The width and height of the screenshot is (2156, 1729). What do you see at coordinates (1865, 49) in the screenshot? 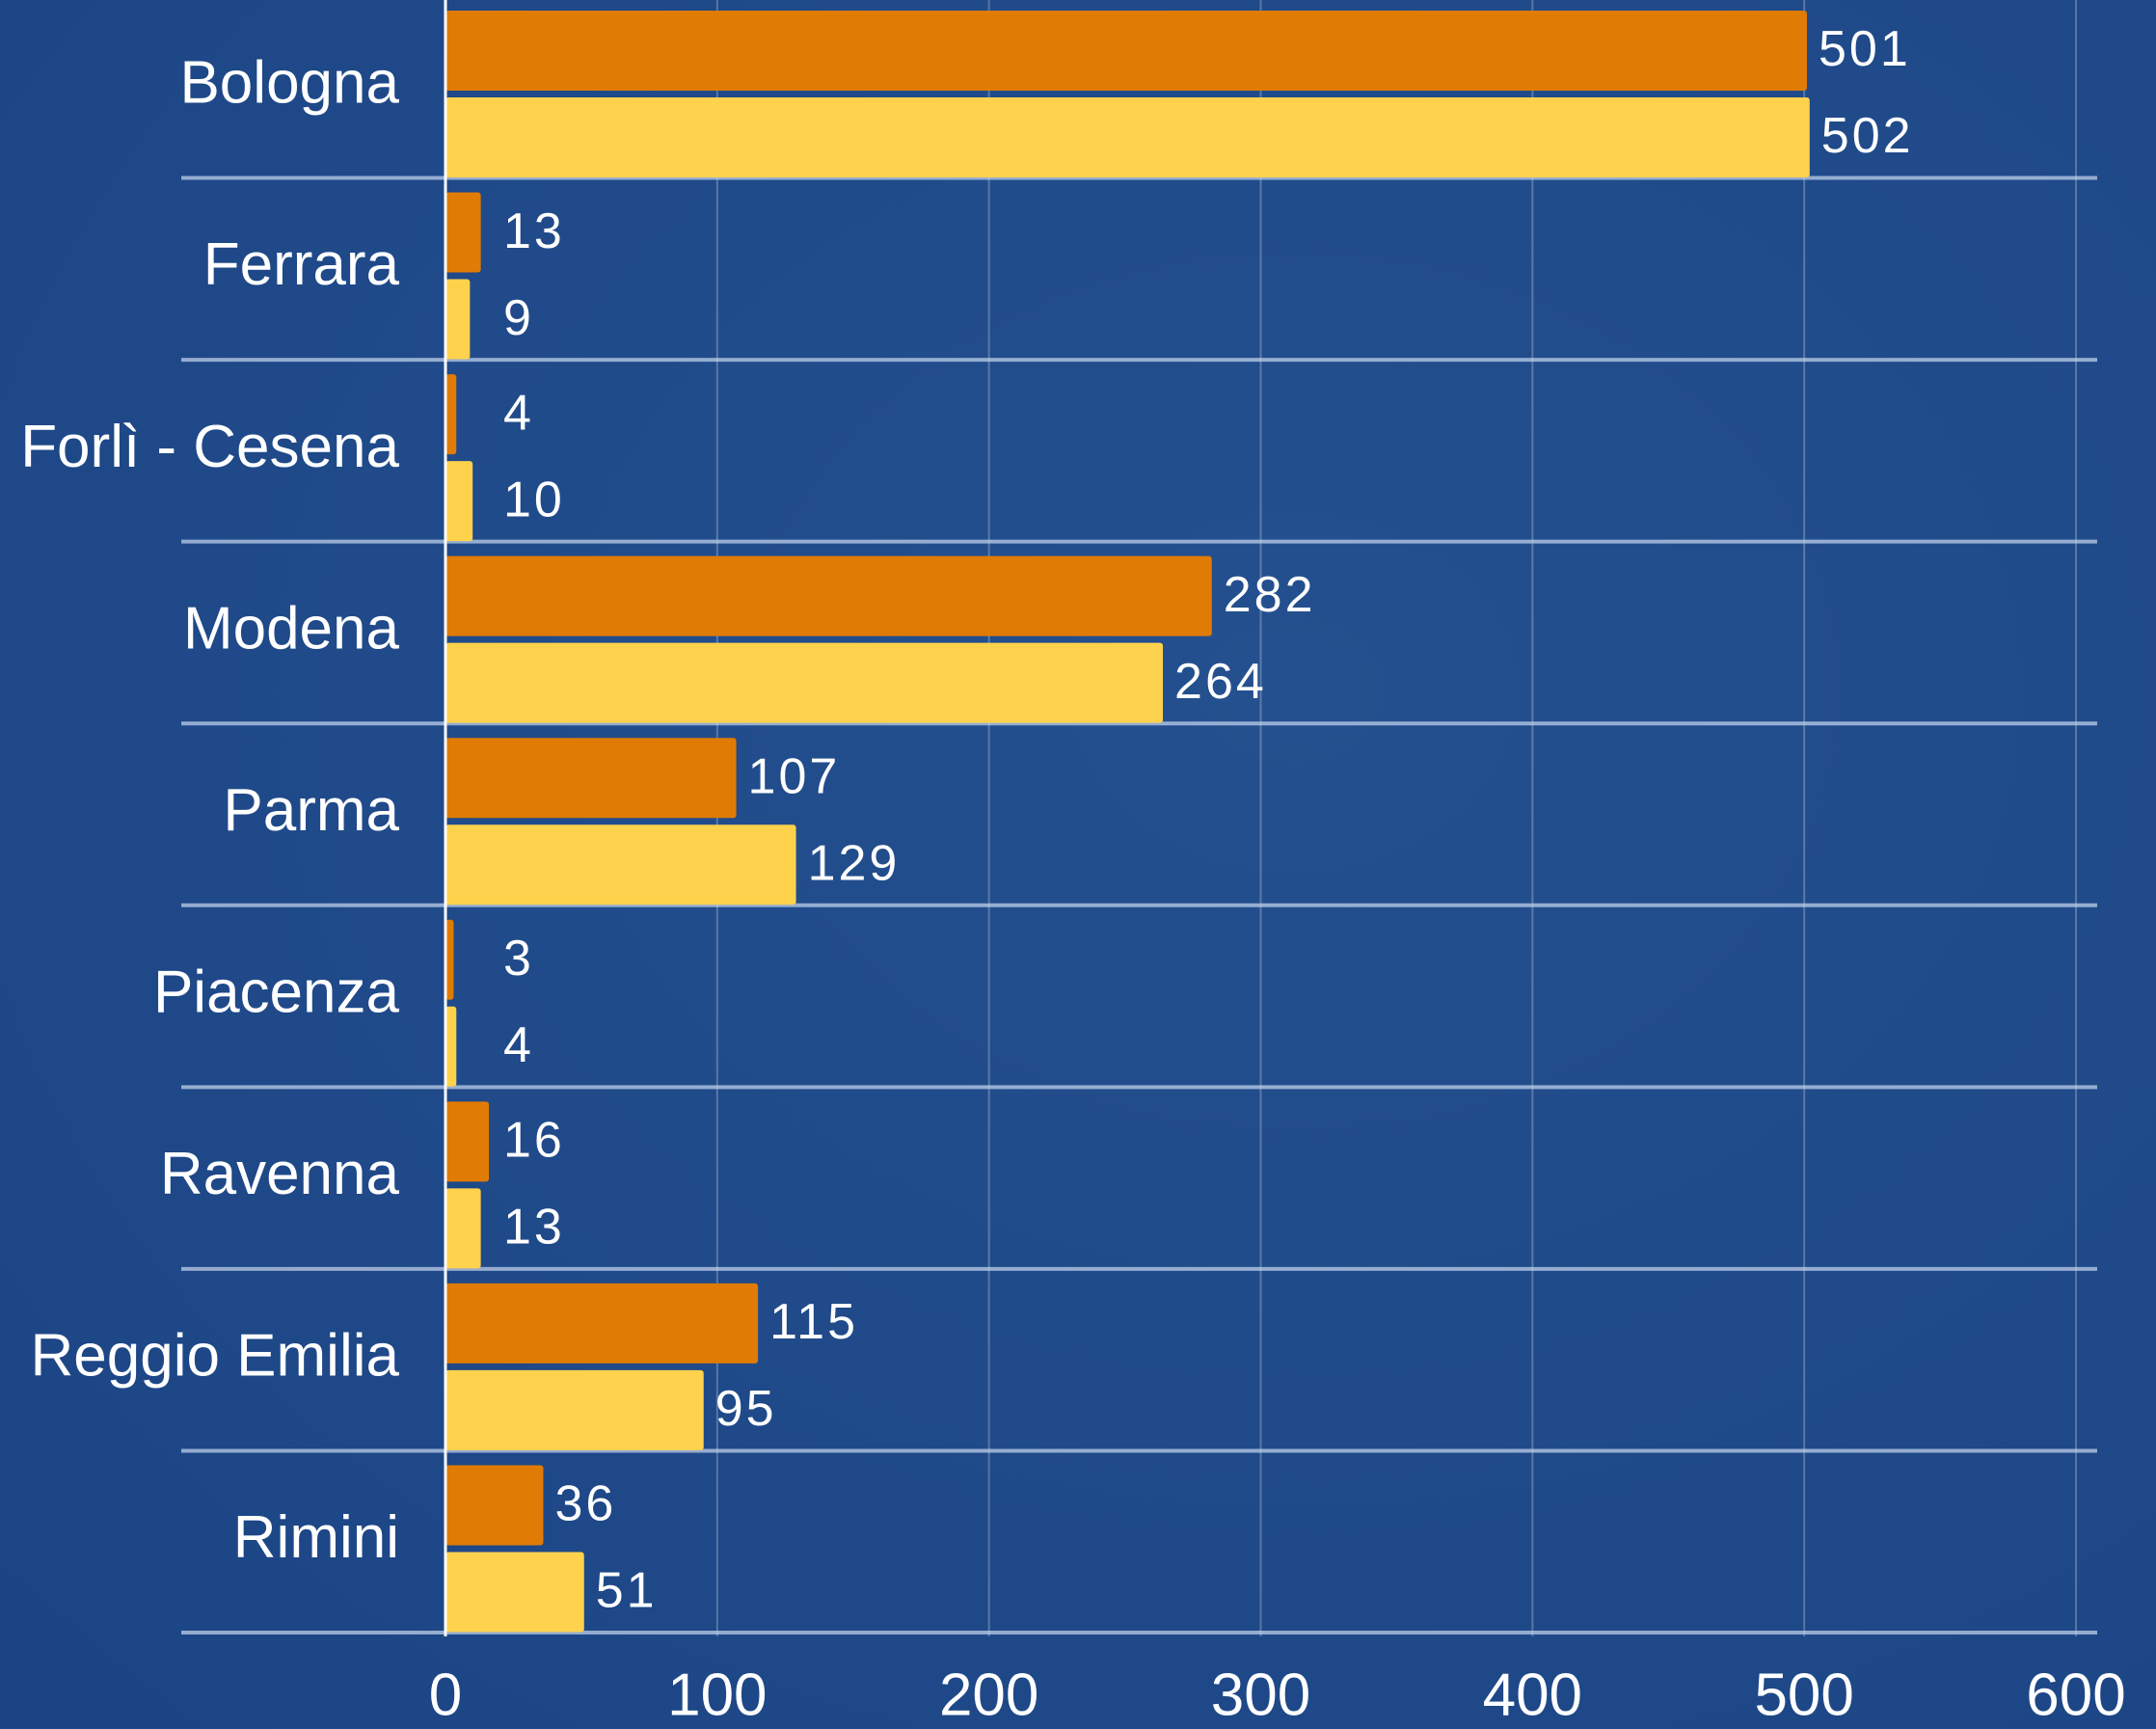
I see `value-label: 501` at bounding box center [1865, 49].